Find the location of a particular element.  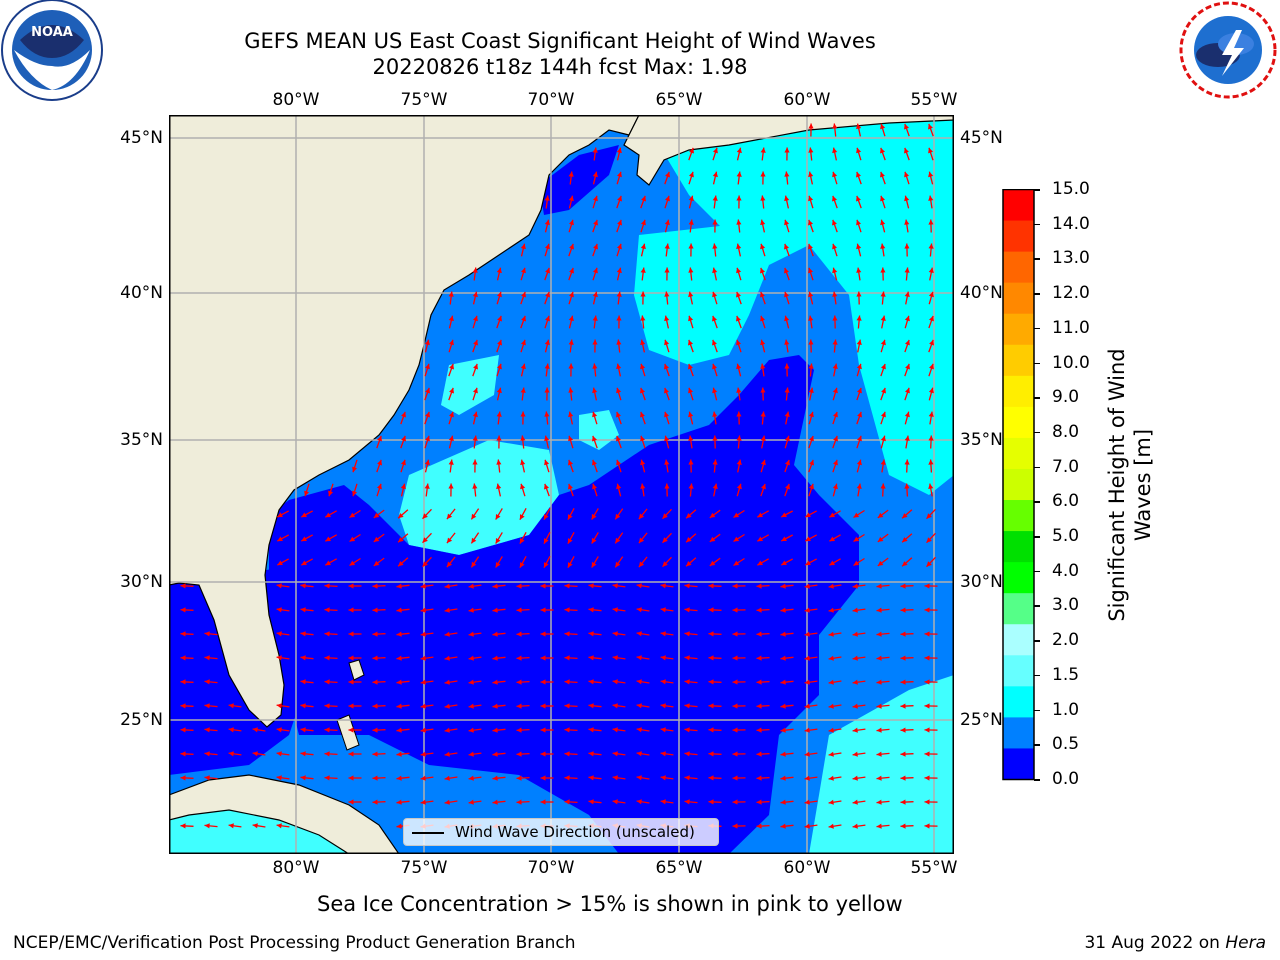

wave-region-cyan-carolina is located at coordinates (470, 385).